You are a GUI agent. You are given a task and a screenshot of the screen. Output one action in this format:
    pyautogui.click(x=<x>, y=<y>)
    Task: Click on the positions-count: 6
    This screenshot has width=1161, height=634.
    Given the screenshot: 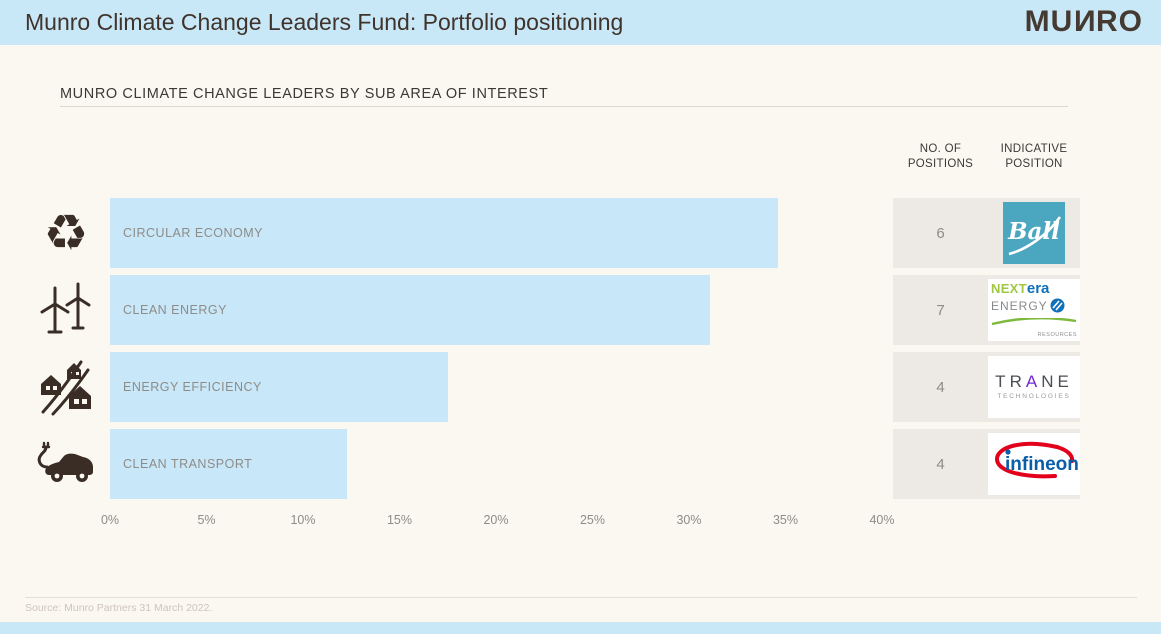 What is the action you would take?
    pyautogui.click(x=940, y=233)
    